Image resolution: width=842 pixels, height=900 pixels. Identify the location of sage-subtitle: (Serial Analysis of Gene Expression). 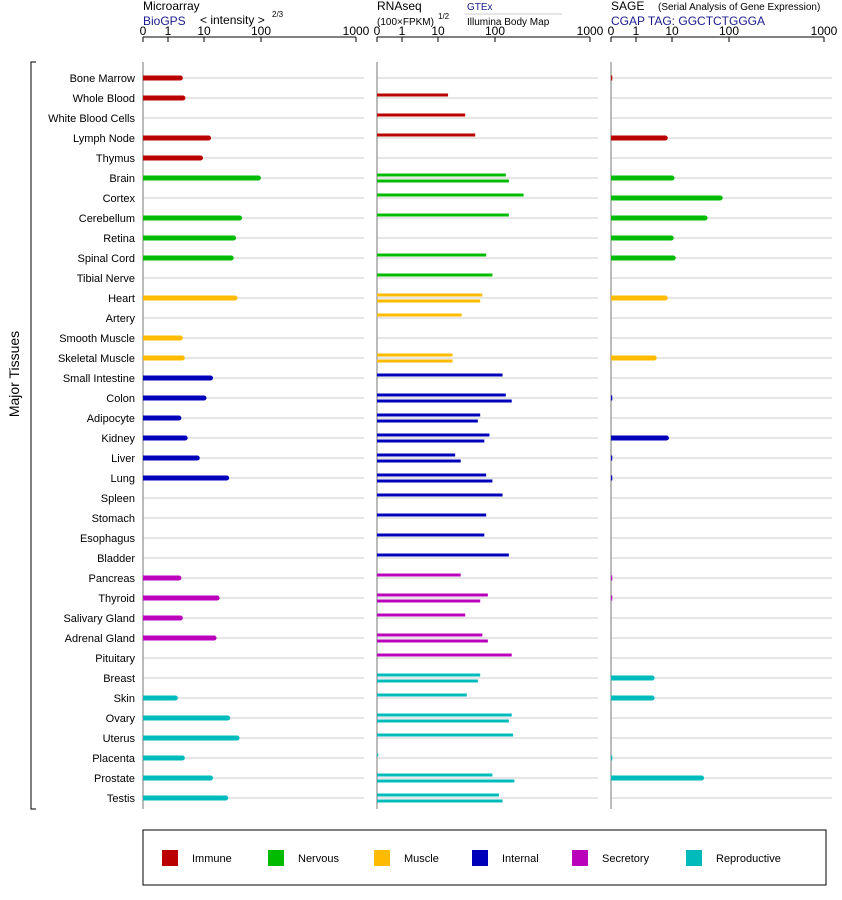
(739, 7).